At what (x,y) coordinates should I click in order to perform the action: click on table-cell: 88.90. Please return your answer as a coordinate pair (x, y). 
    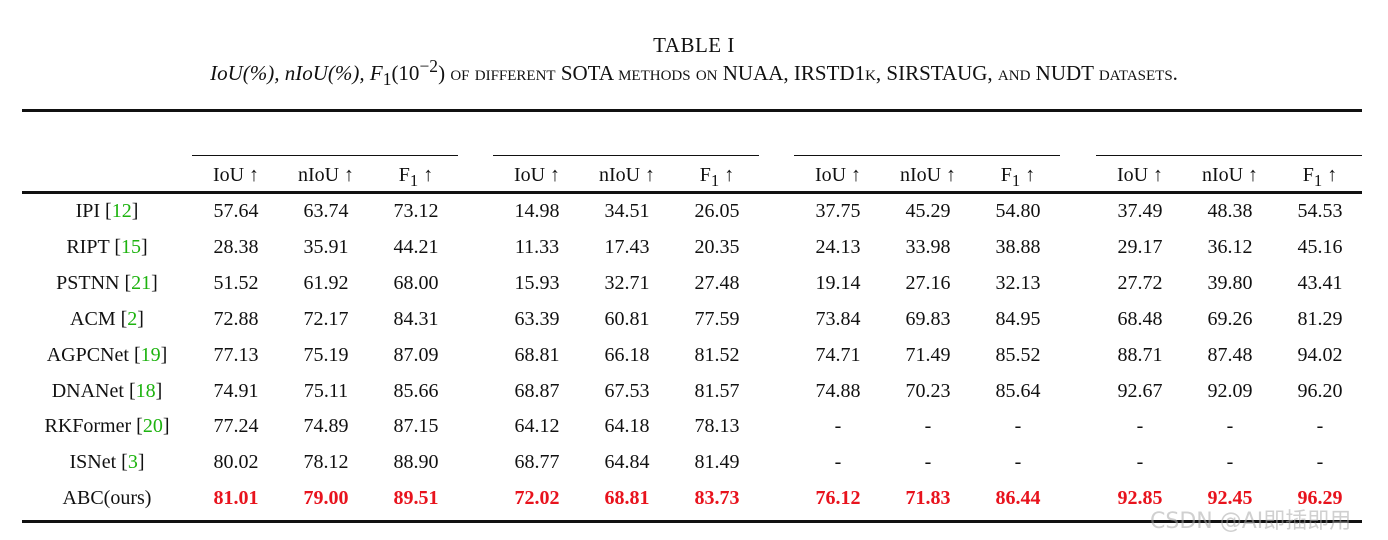
    Looking at the image, I should click on (416, 462).